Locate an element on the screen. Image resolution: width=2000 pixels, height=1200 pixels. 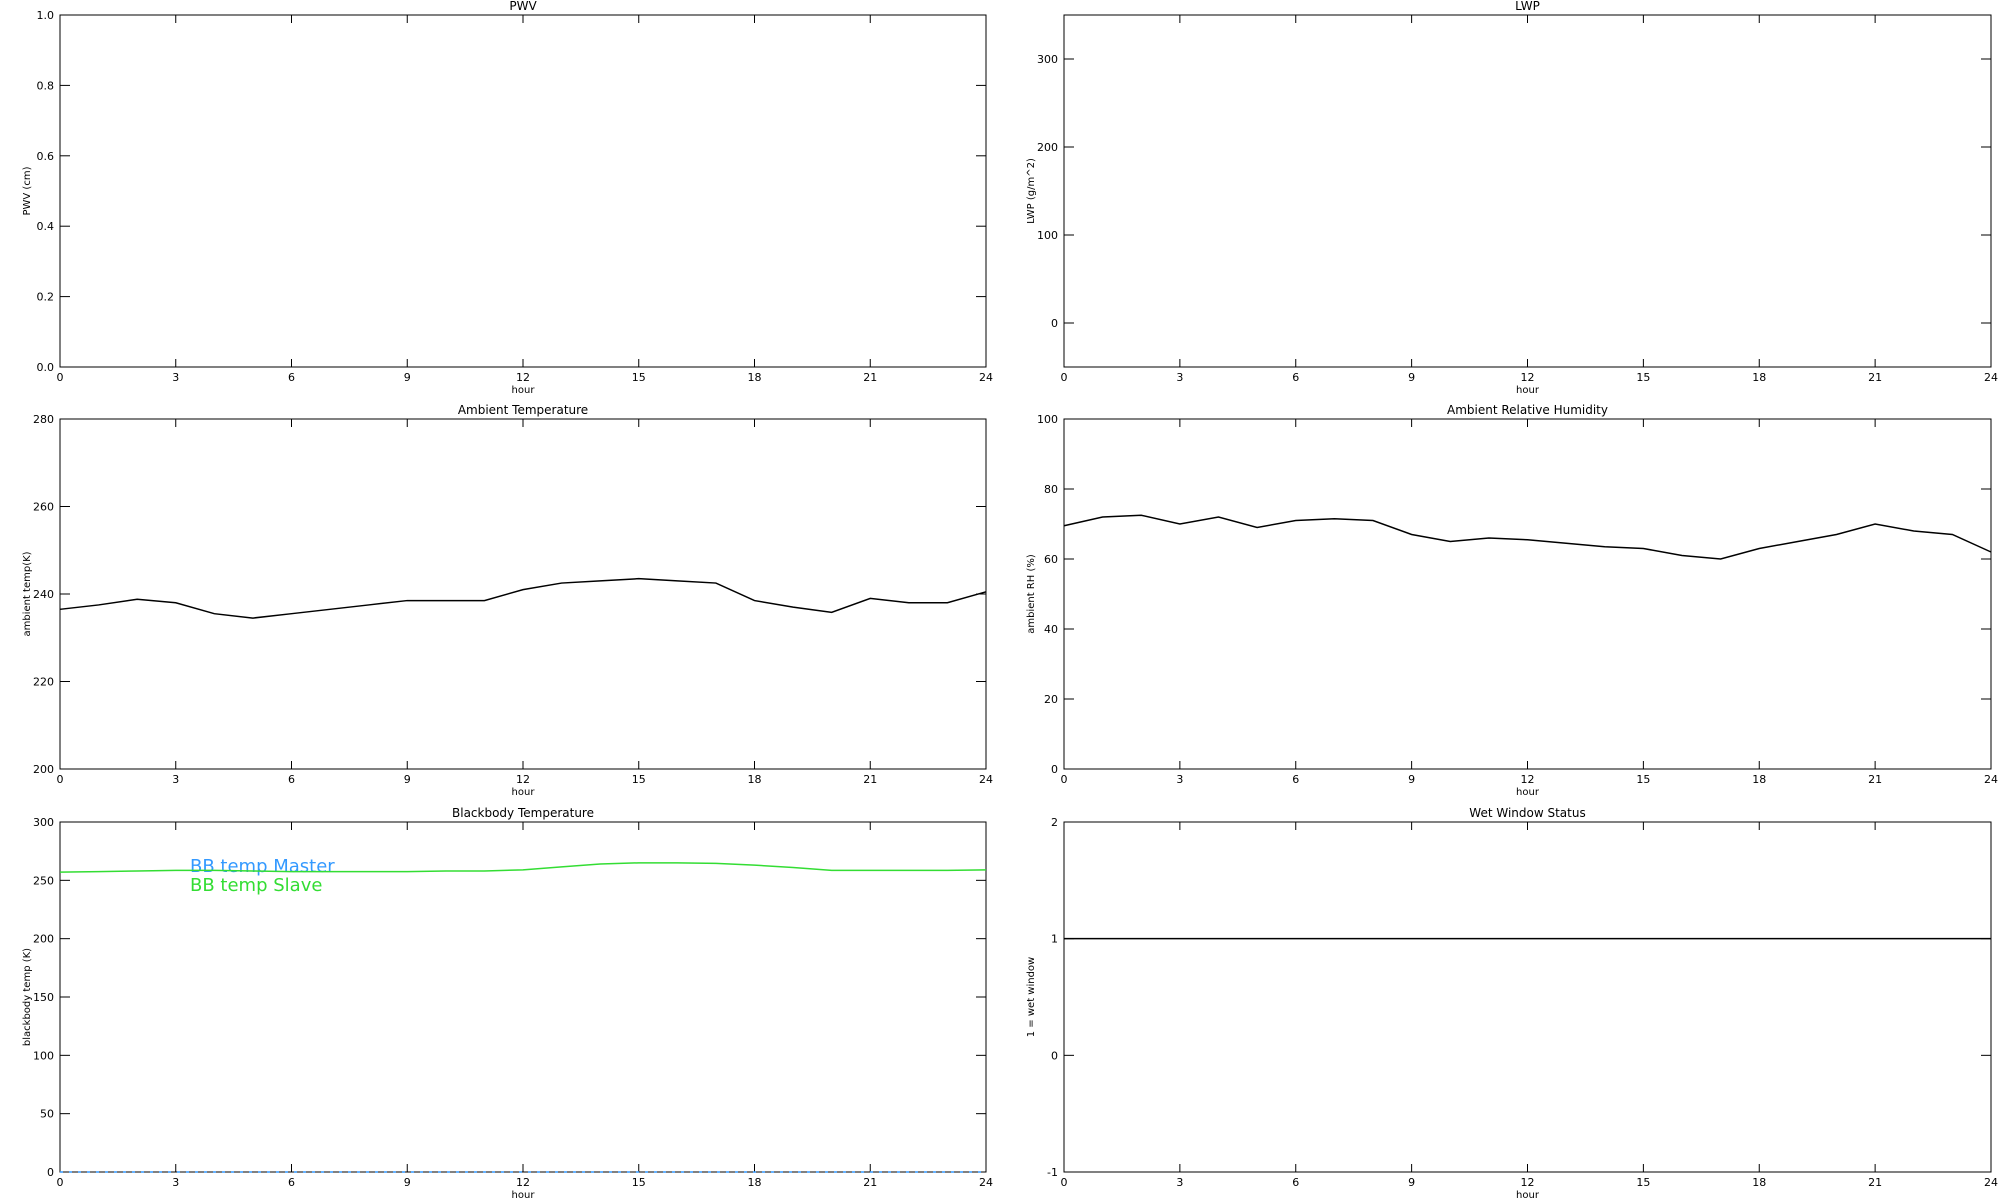
y-tick-label: 260 is located at coordinates (43, 507).